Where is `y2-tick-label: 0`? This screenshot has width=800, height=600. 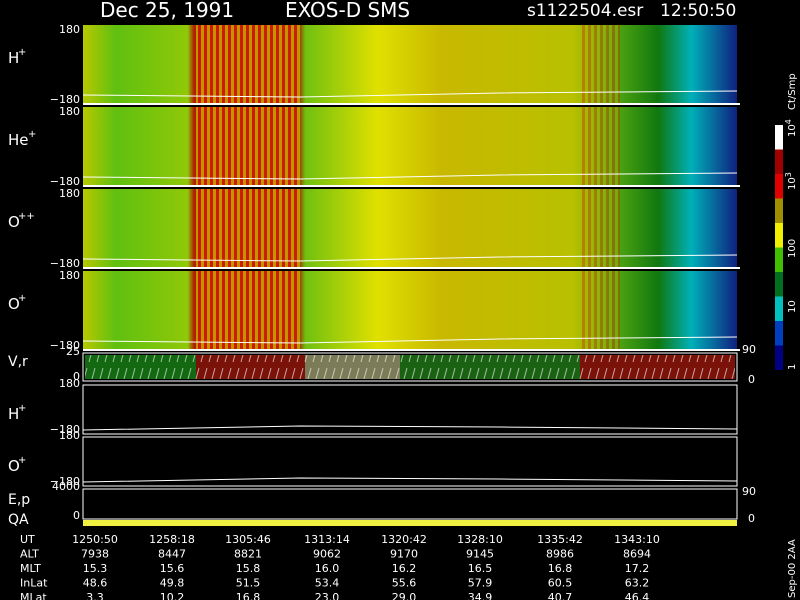 y2-tick-label: 0 is located at coordinates (751, 518).